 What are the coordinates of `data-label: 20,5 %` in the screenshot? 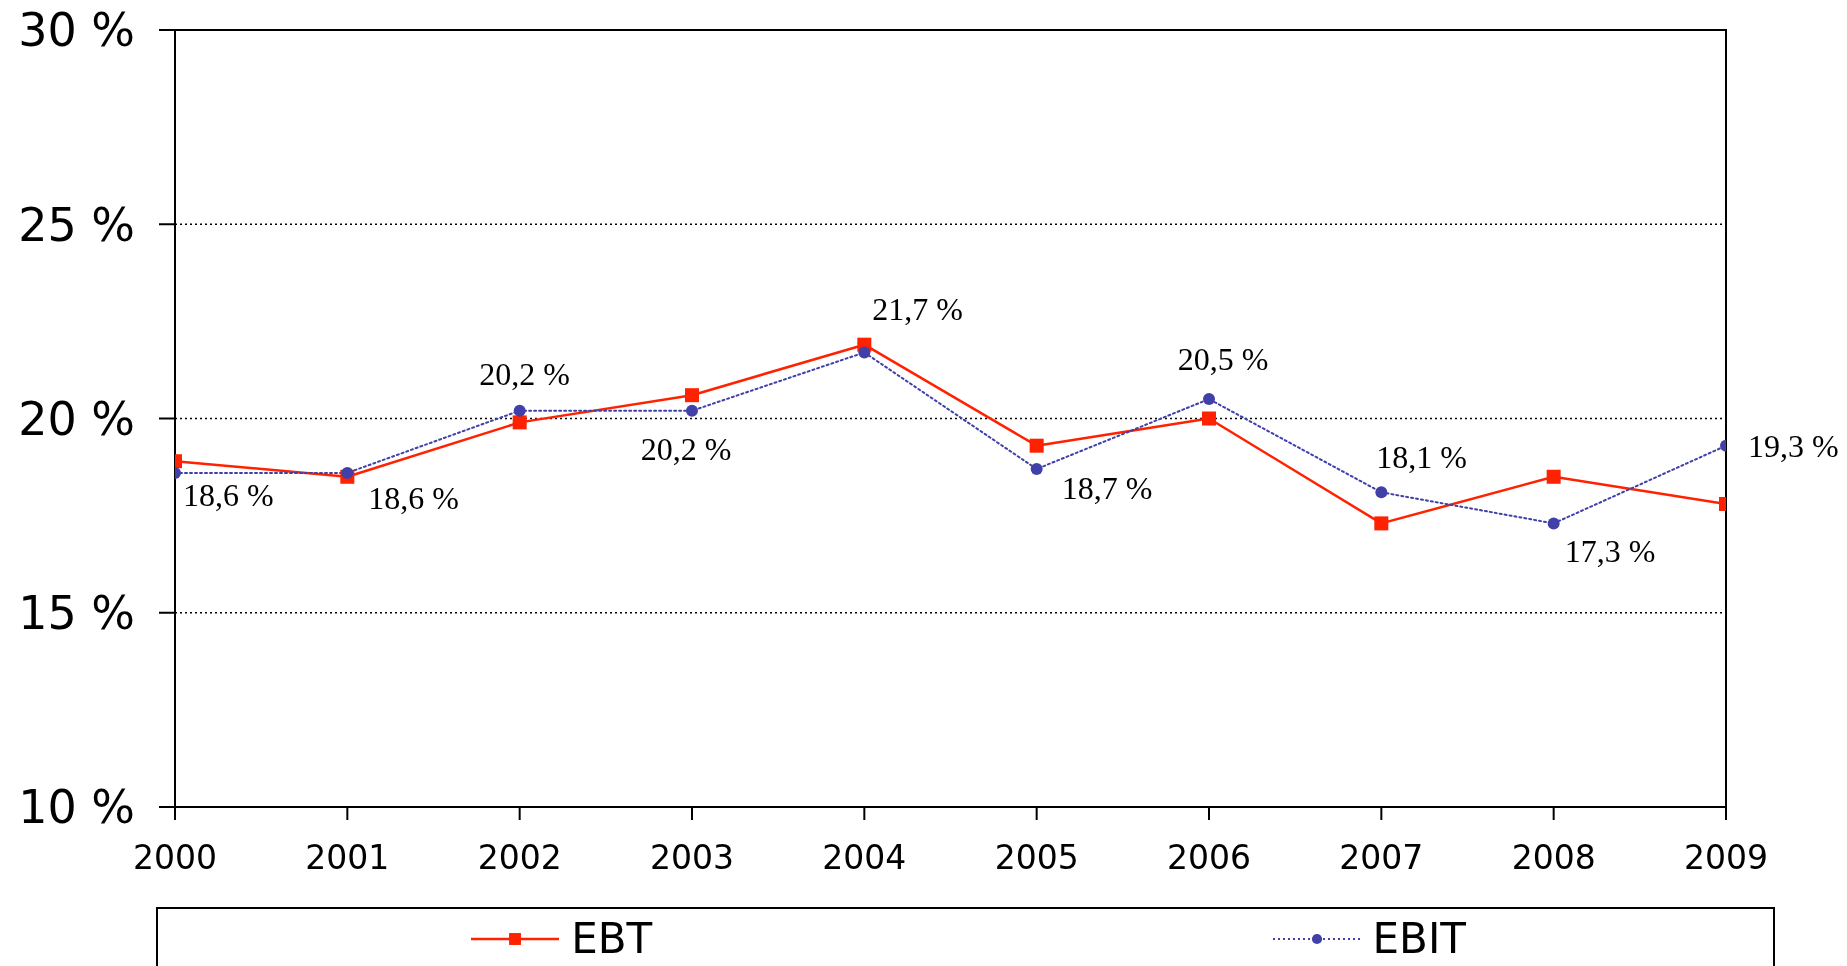 It's located at (1223, 359).